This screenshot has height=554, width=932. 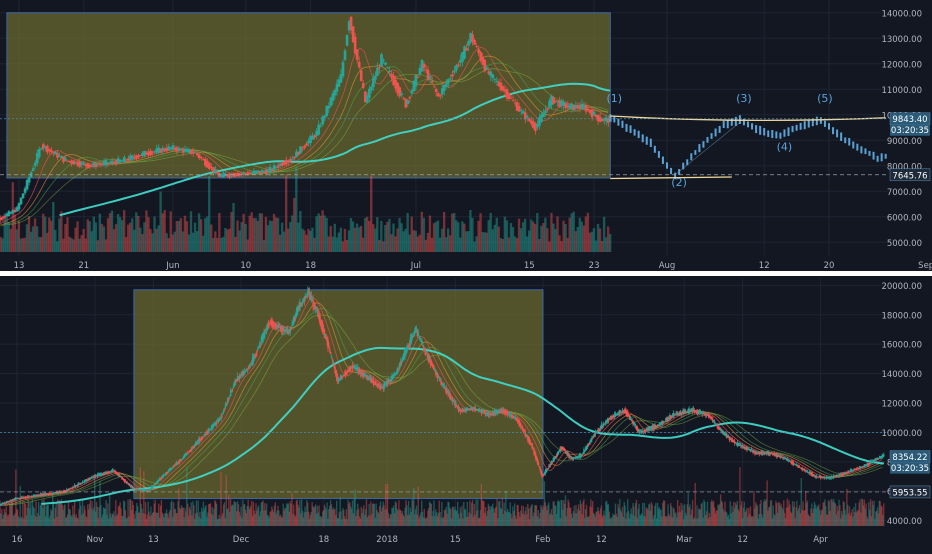 What do you see at coordinates (17, 540) in the screenshot?
I see `time-tick-label: 16` at bounding box center [17, 540].